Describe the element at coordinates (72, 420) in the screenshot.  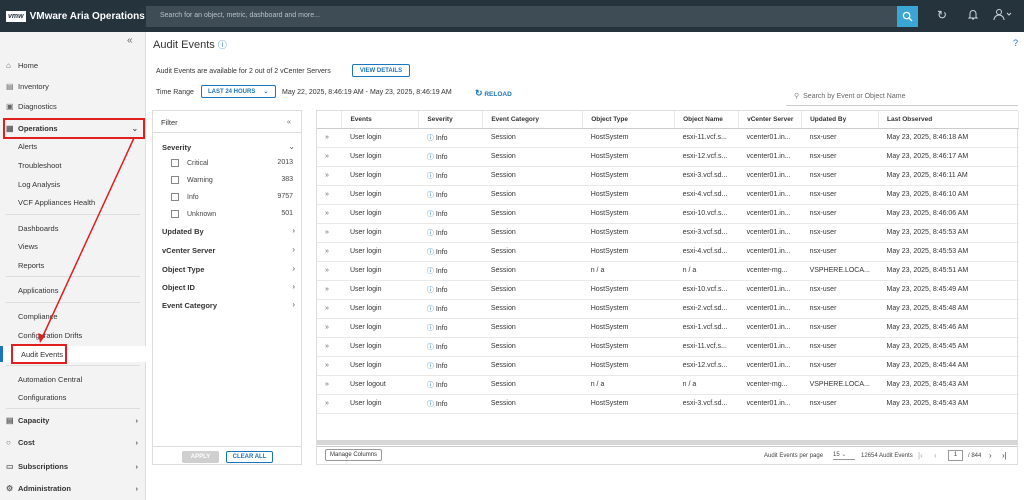
I see `nav-capacity: ▤ Capacity ›` at that location.